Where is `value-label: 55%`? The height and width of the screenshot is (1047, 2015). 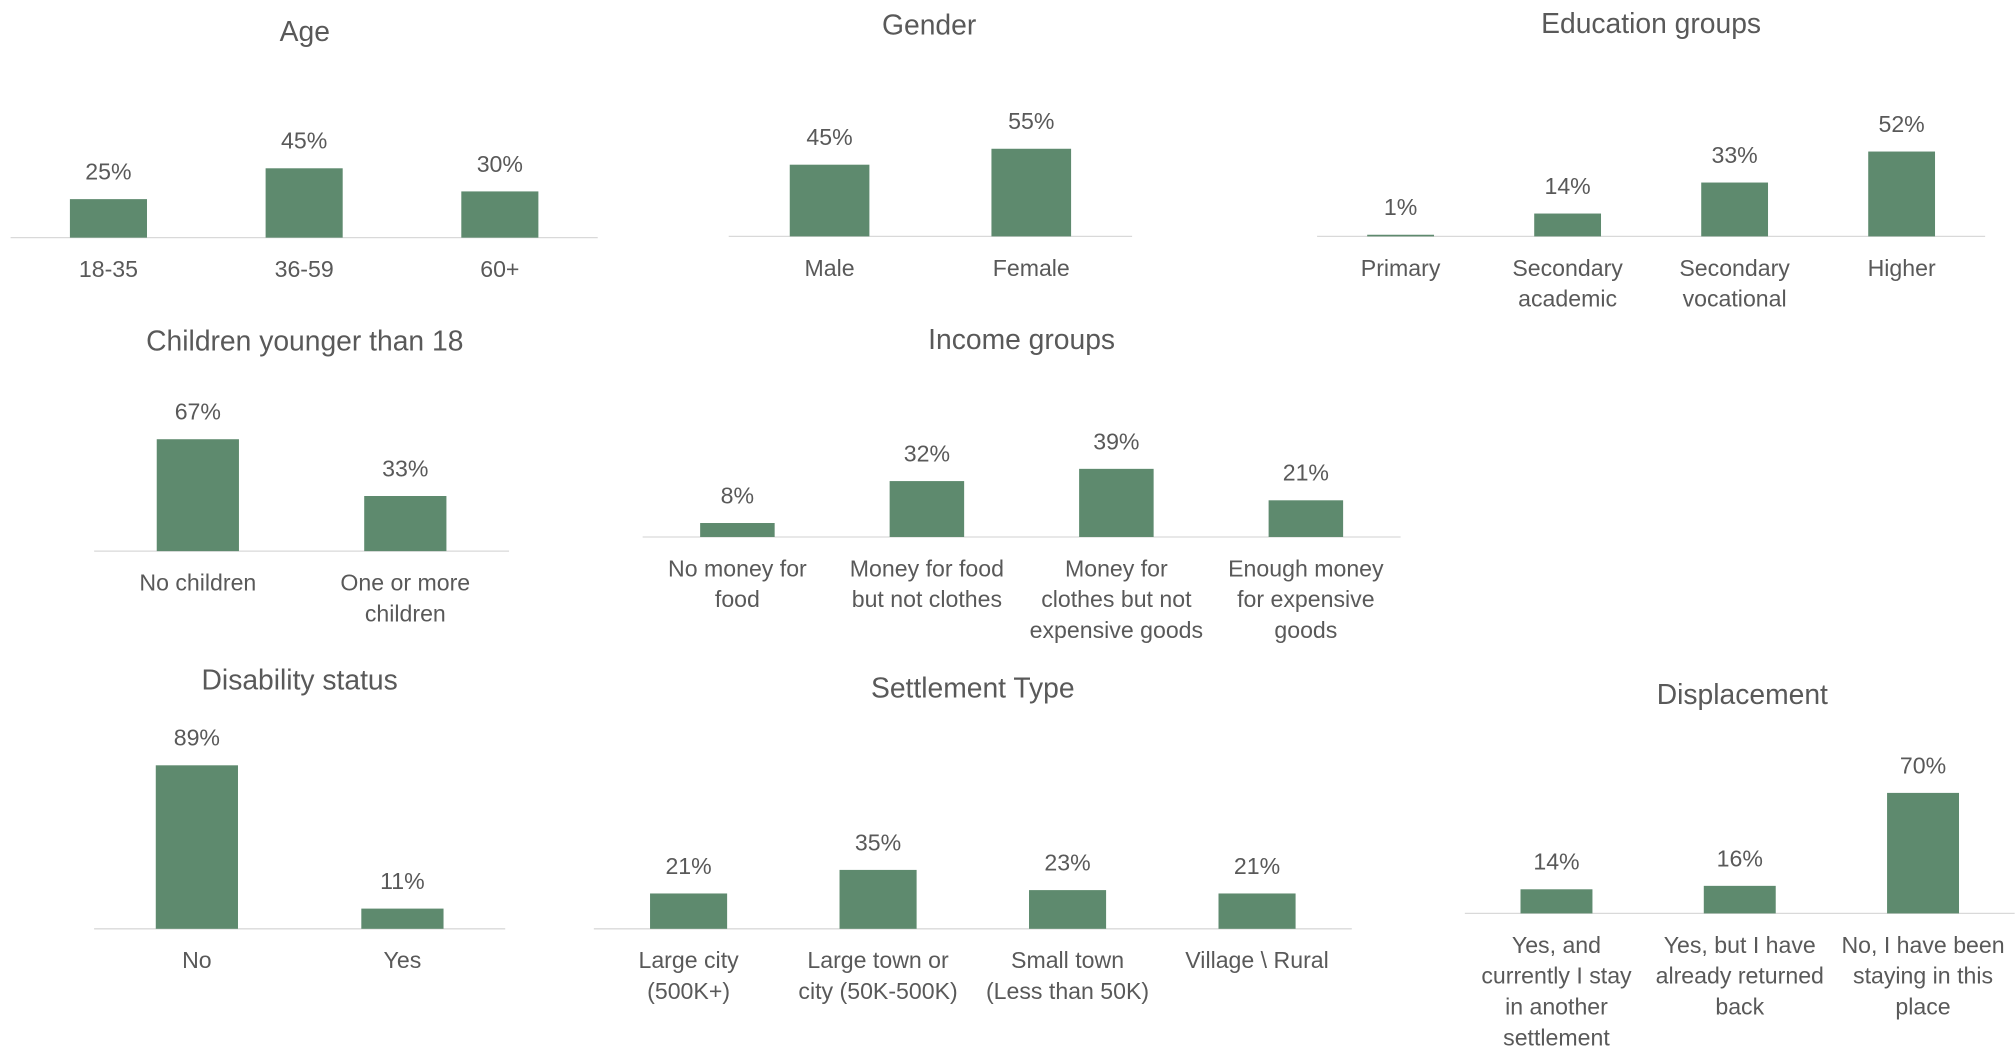
value-label: 55% is located at coordinates (1031, 121).